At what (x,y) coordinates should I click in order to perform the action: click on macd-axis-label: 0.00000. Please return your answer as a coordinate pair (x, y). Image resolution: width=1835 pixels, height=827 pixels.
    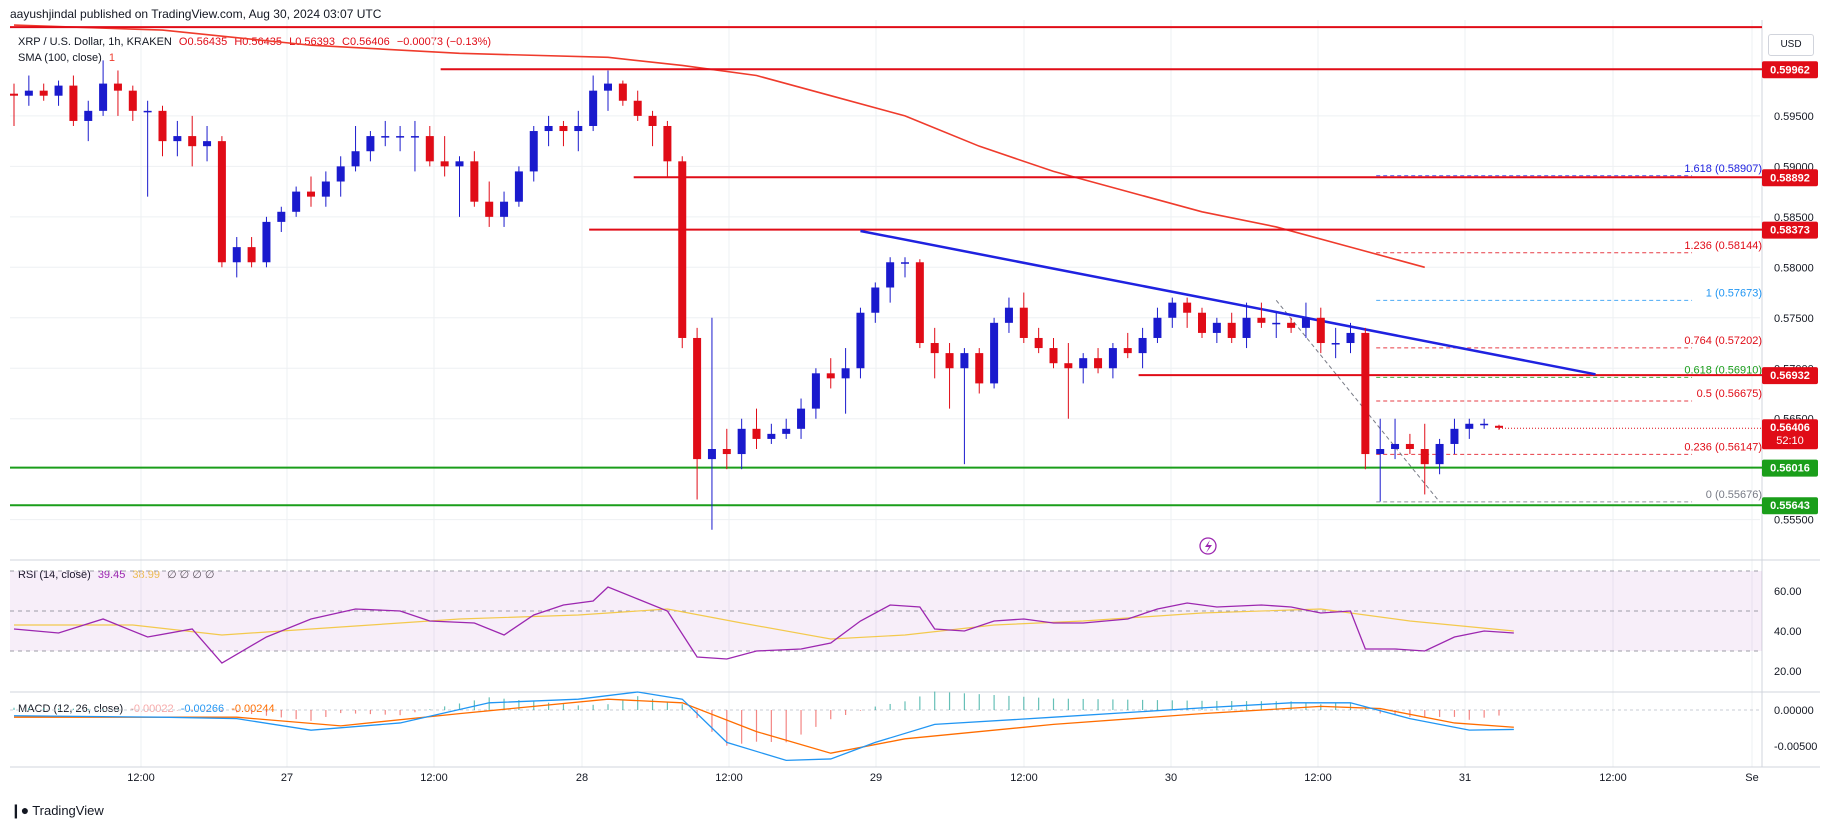
    Looking at the image, I should click on (1794, 711).